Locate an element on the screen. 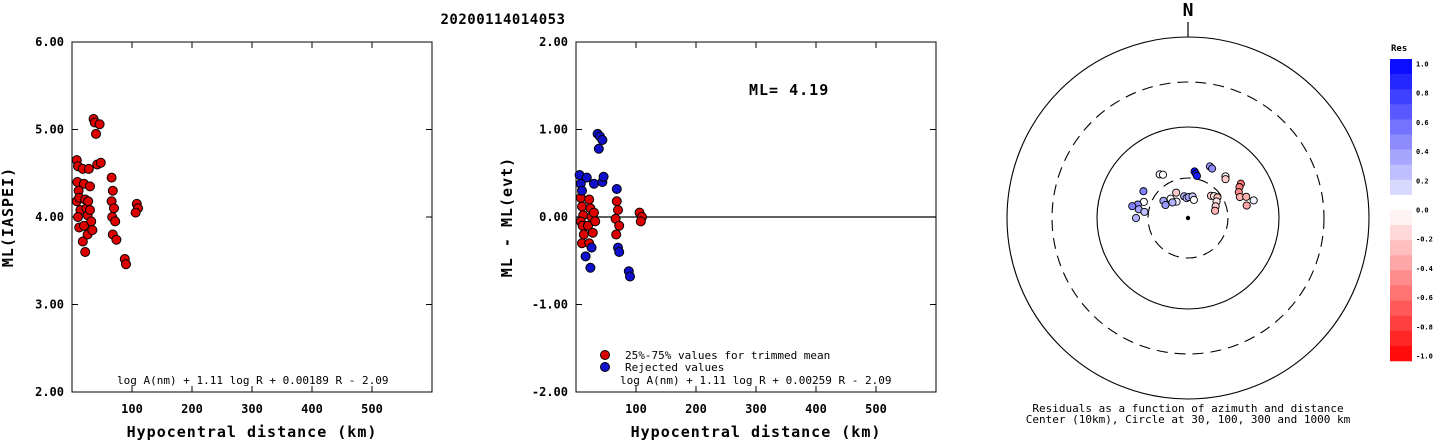 This screenshot has height=441, width=1437. colorbar-tick-label: 0.4 is located at coordinates (1422, 152).